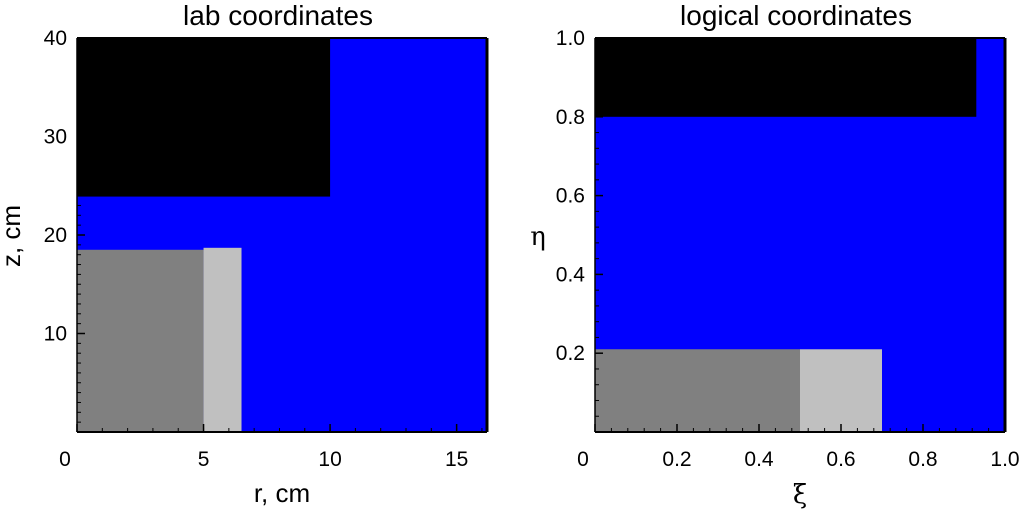  Describe the element at coordinates (282, 493) in the screenshot. I see `x-axis-label: r, cm` at that location.